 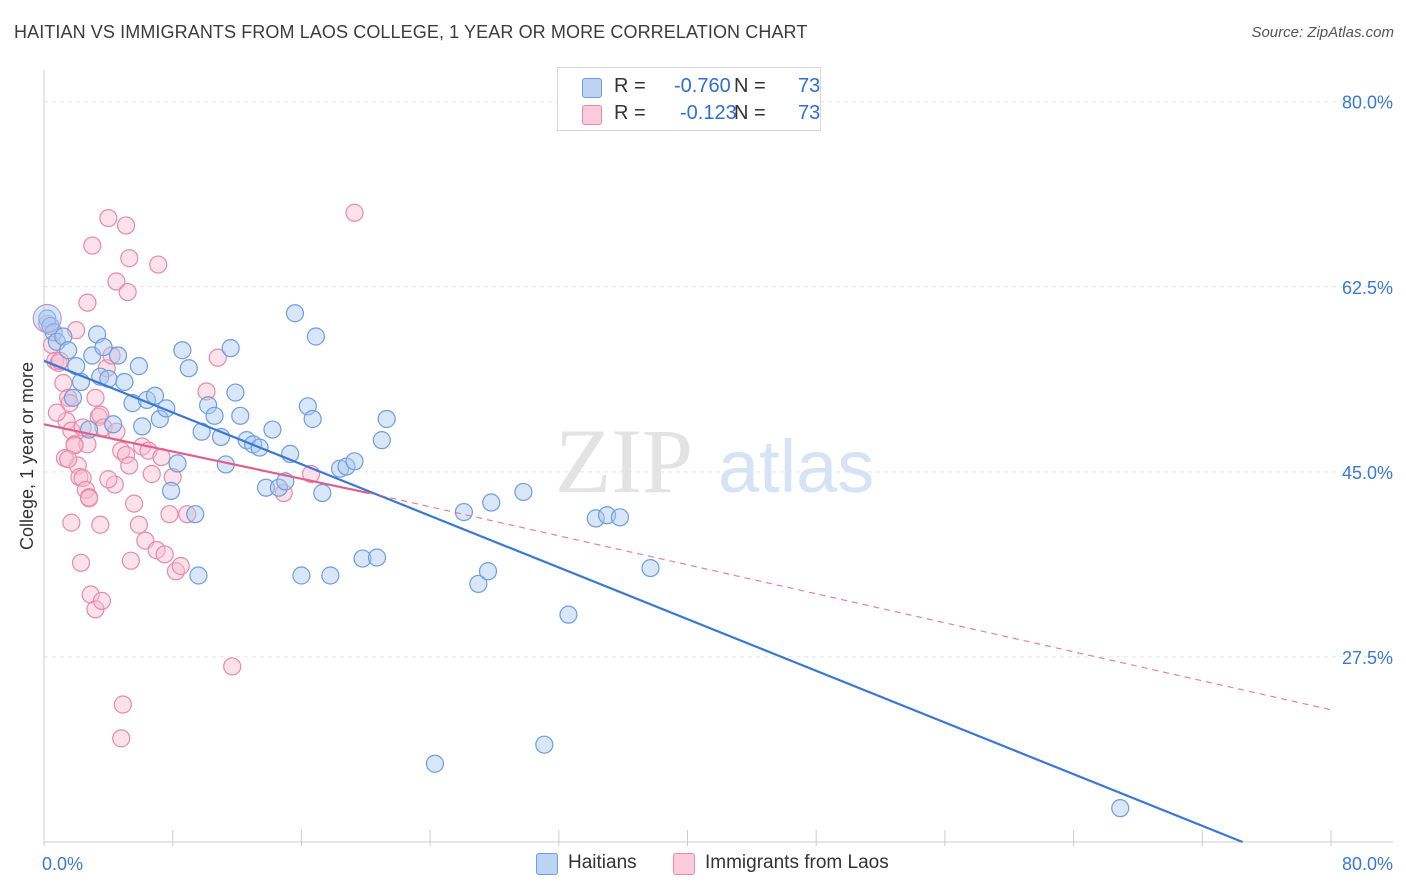 I want to click on laos-points, so click(x=201, y=475).